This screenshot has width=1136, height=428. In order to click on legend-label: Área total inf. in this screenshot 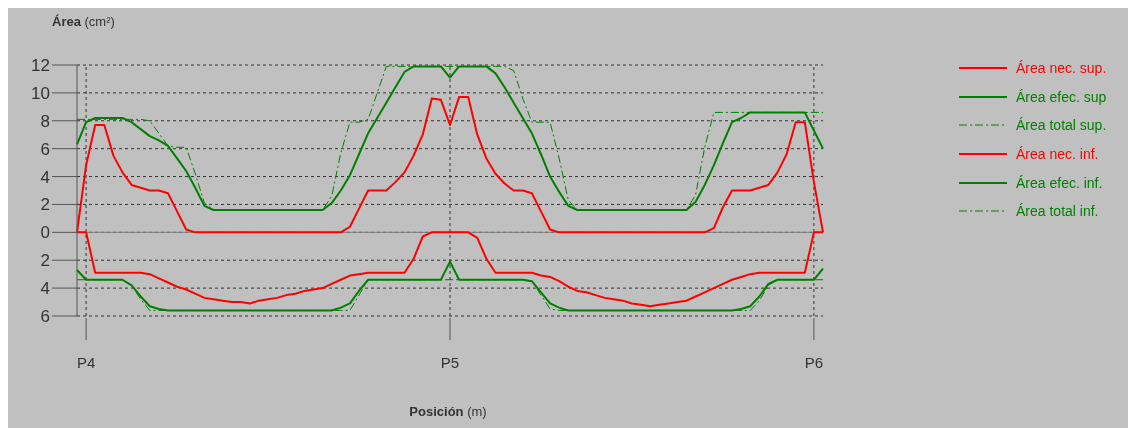, I will do `click(1057, 211)`.